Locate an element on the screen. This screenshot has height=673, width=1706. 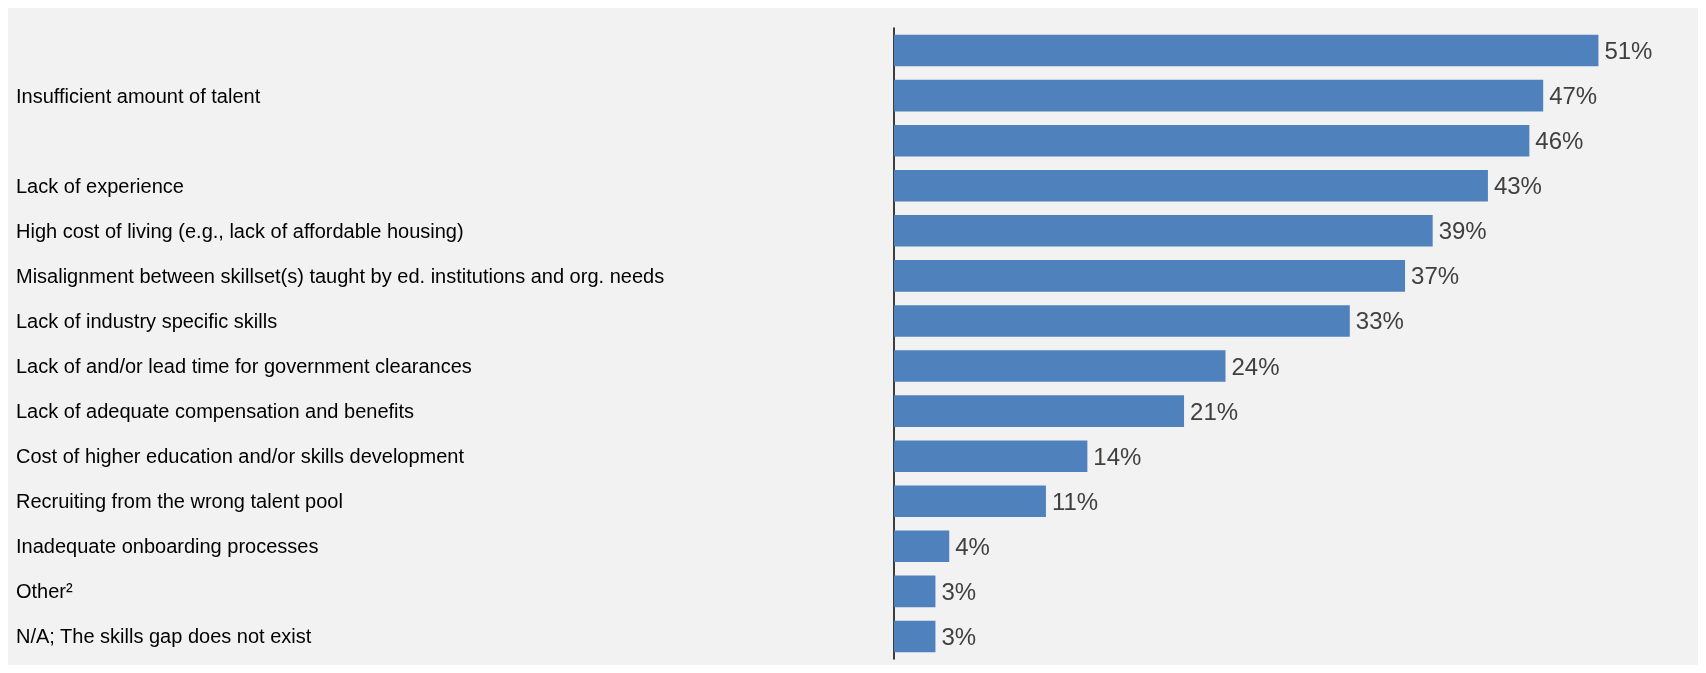
data-label: 46% is located at coordinates (1559, 141).